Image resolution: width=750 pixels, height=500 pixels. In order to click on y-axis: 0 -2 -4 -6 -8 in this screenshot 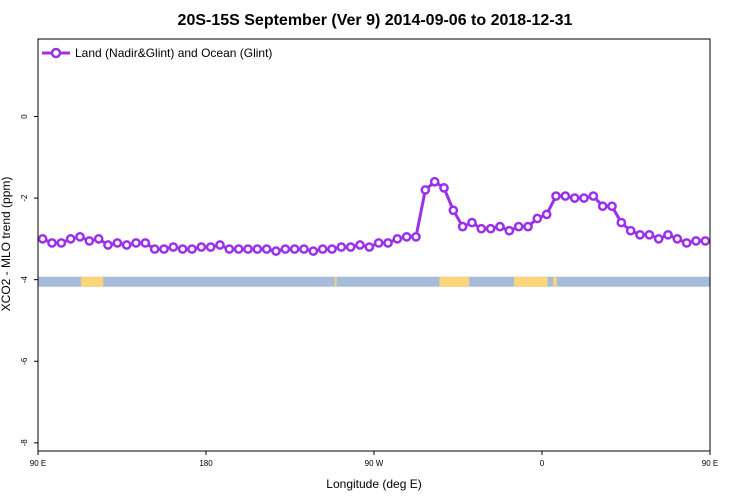, I will do `click(29, 280)`.